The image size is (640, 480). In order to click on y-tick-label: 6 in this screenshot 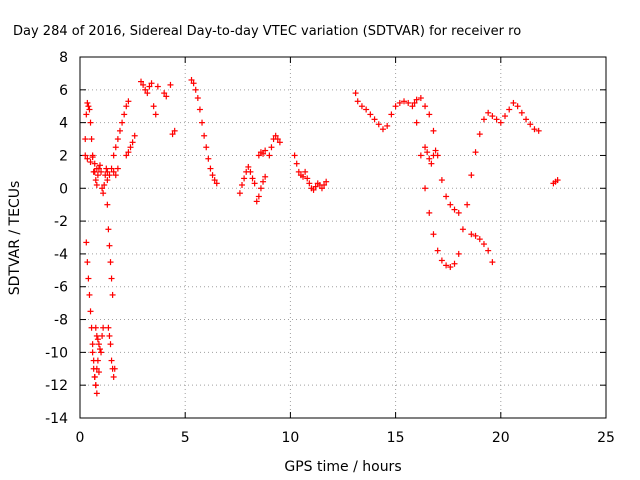, I will do `click(63, 91)`.